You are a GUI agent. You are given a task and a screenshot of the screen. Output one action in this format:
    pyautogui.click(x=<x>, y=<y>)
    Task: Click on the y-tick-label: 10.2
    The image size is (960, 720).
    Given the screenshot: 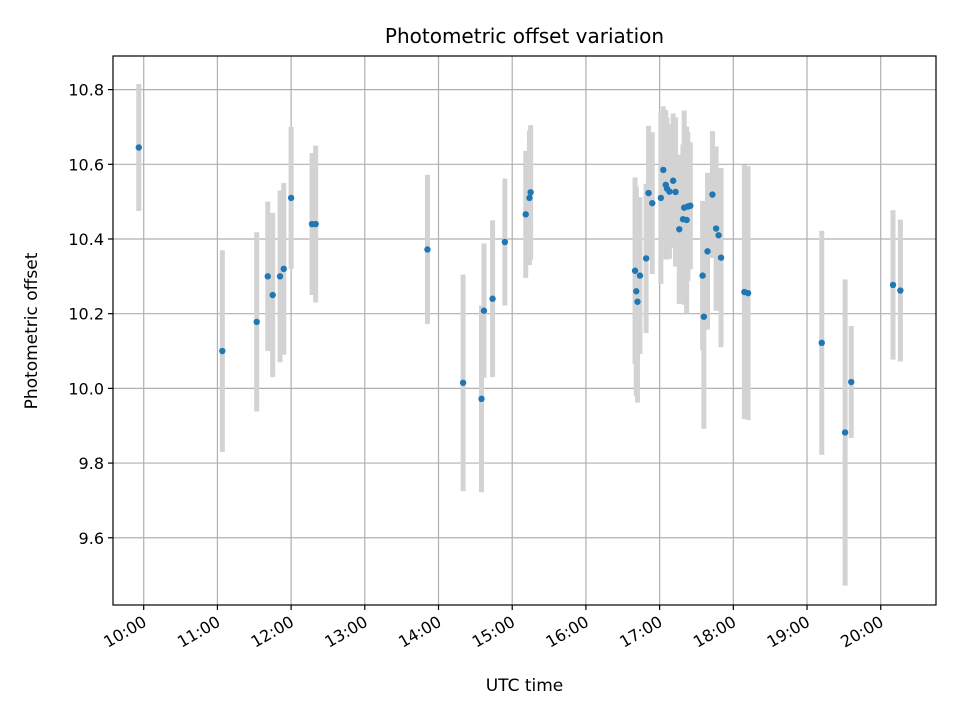 What is the action you would take?
    pyautogui.click(x=86, y=314)
    